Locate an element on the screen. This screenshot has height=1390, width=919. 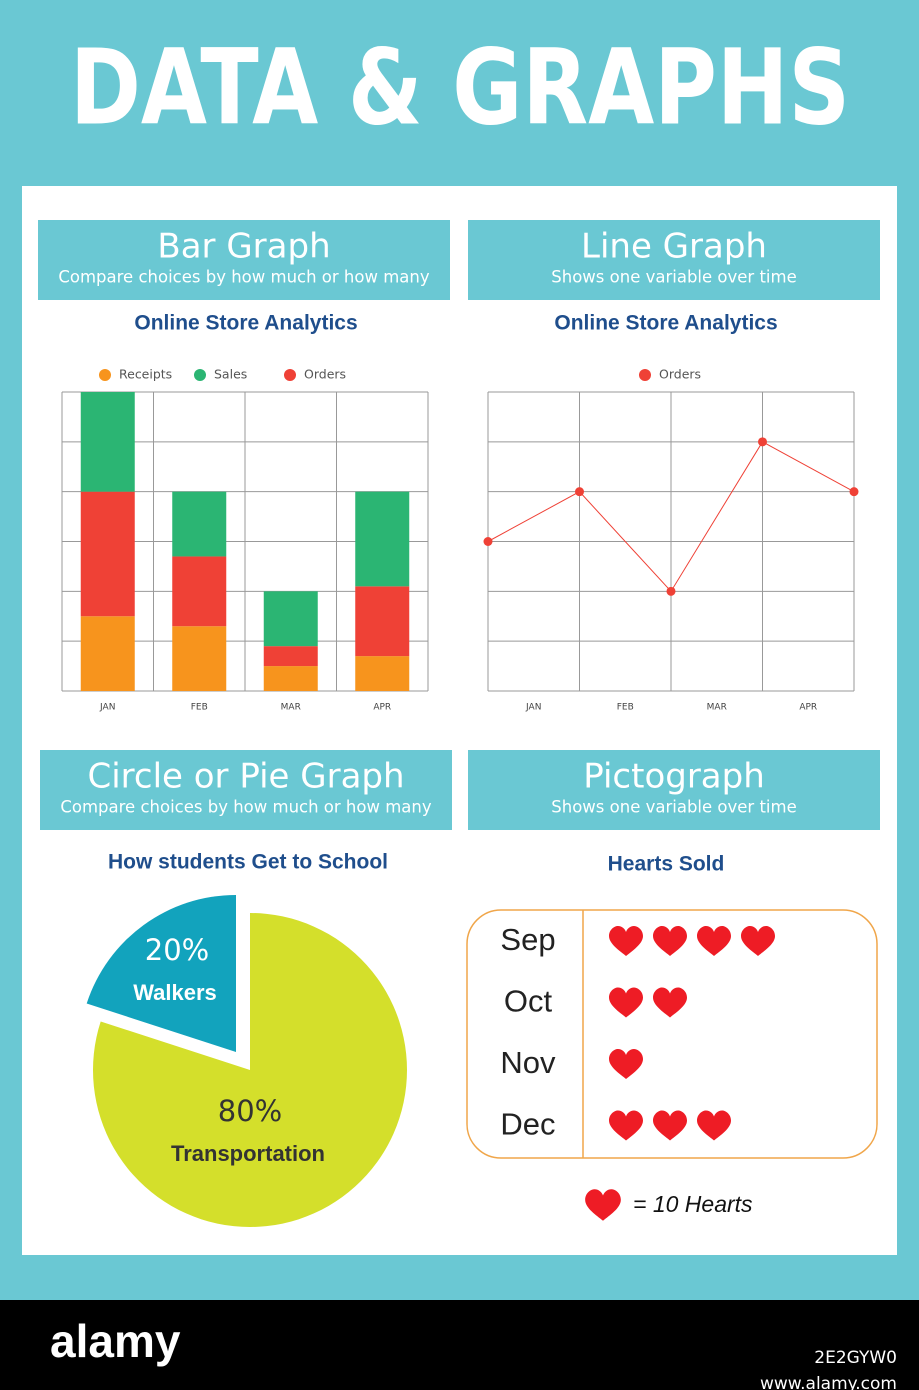
slice-name-label: Walkers is located at coordinates (175, 992).